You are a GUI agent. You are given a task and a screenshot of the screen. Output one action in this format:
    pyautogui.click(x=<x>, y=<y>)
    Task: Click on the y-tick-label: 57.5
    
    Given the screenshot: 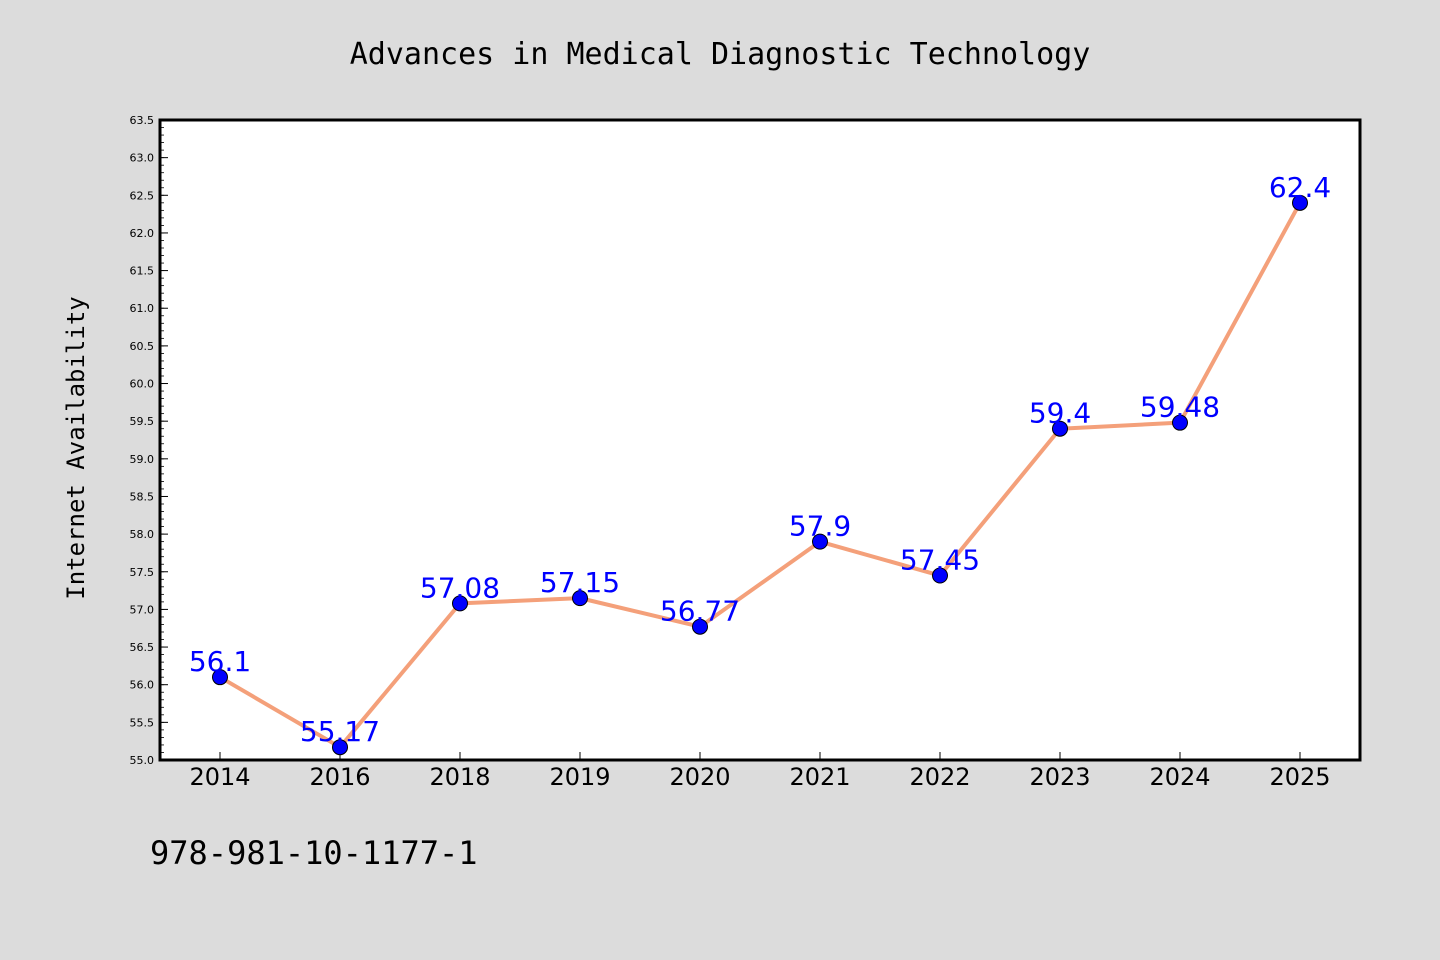 What is the action you would take?
    pyautogui.click(x=142, y=572)
    